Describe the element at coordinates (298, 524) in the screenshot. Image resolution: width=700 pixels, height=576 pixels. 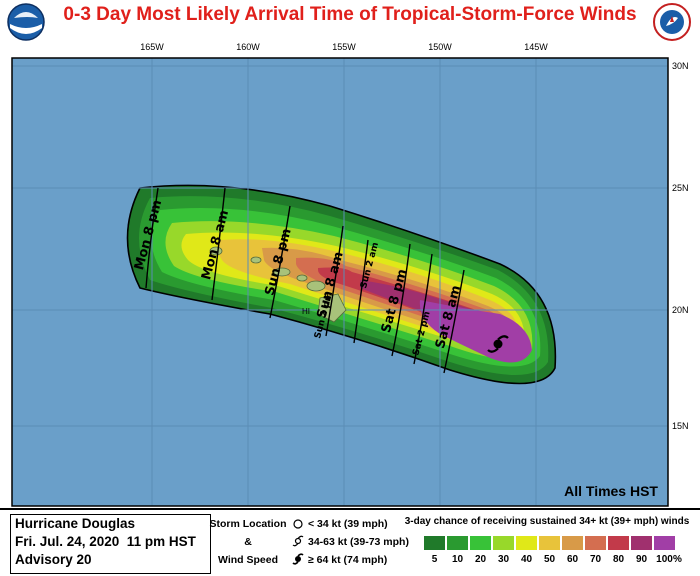
I see `open-circle-icon` at that location.